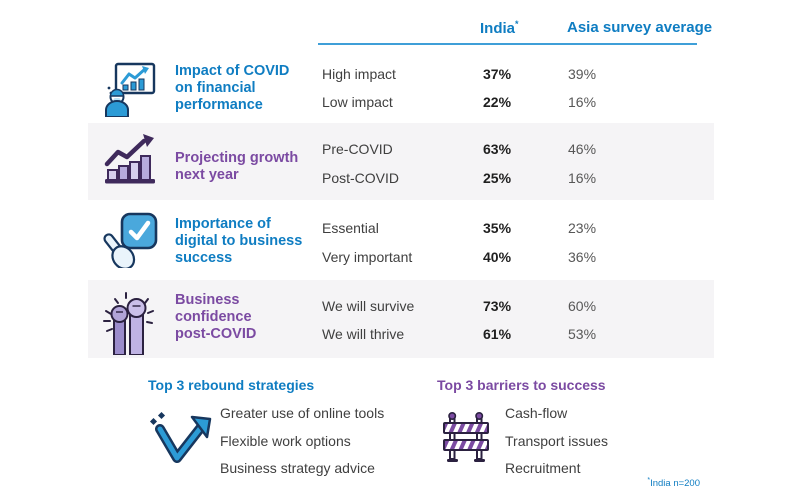 This screenshot has width=800, height=500. I want to click on header-underline, so click(507, 44).